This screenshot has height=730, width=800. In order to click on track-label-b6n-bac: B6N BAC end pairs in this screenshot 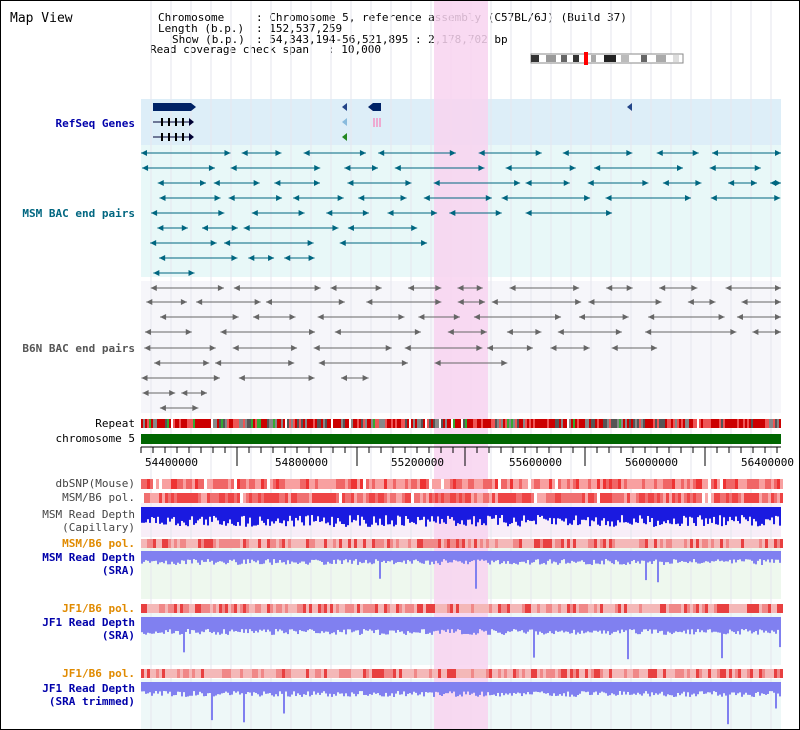, I will do `click(78, 348)`.